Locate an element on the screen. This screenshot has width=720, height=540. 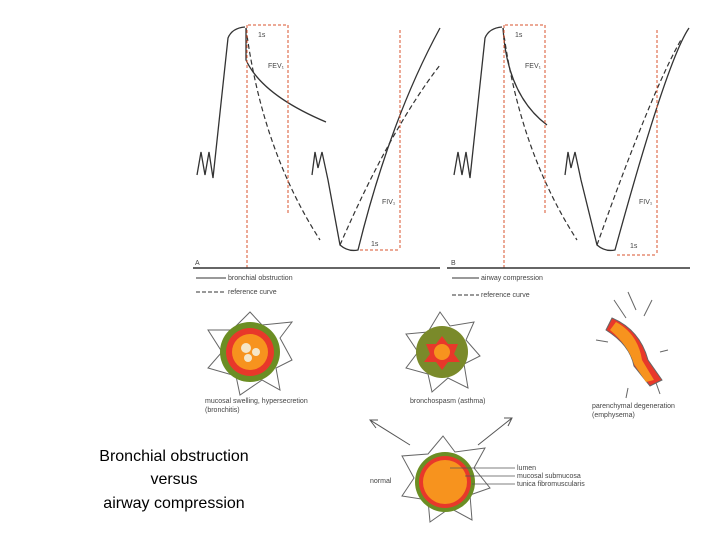
asthma-diagram: bronchospasm (asthma) is located at coordinates (445, 358).